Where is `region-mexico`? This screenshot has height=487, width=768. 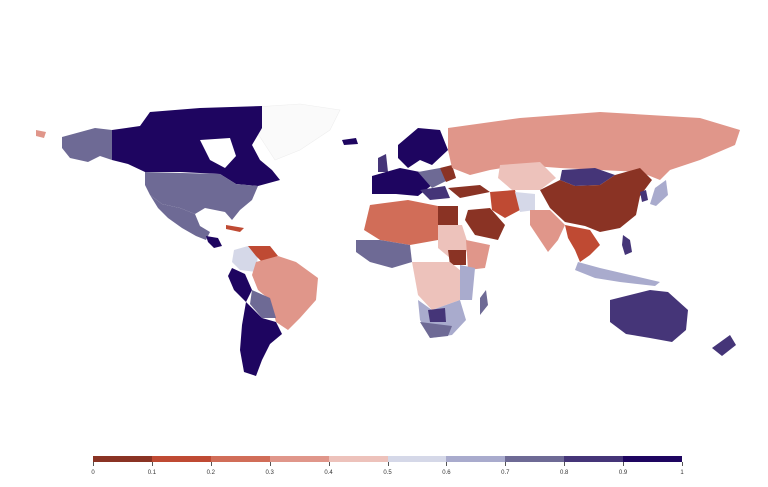
region-mexico is located at coordinates (180, 217).